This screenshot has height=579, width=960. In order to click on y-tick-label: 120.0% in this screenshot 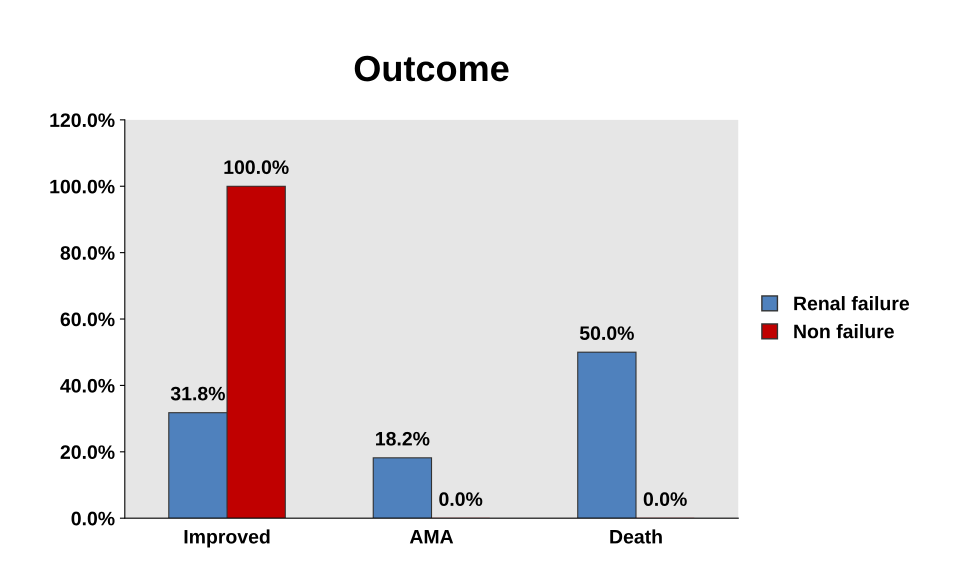, I will do `click(82, 120)`.